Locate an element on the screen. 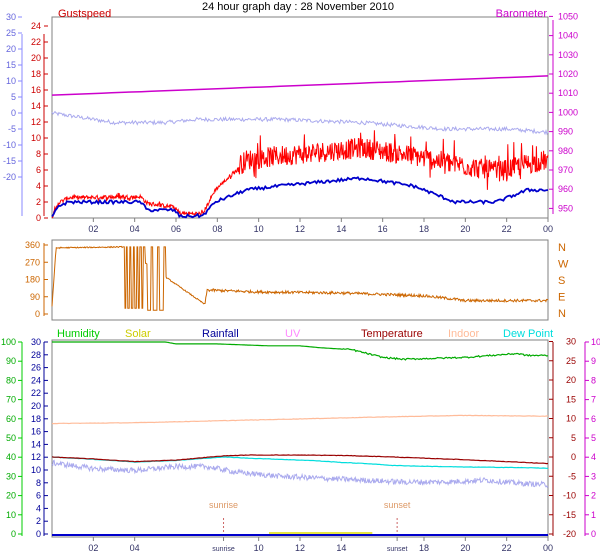 Image resolution: width=600 pixels, height=555 pixels. temp-left-tick-label: 22 is located at coordinates (36, 393).